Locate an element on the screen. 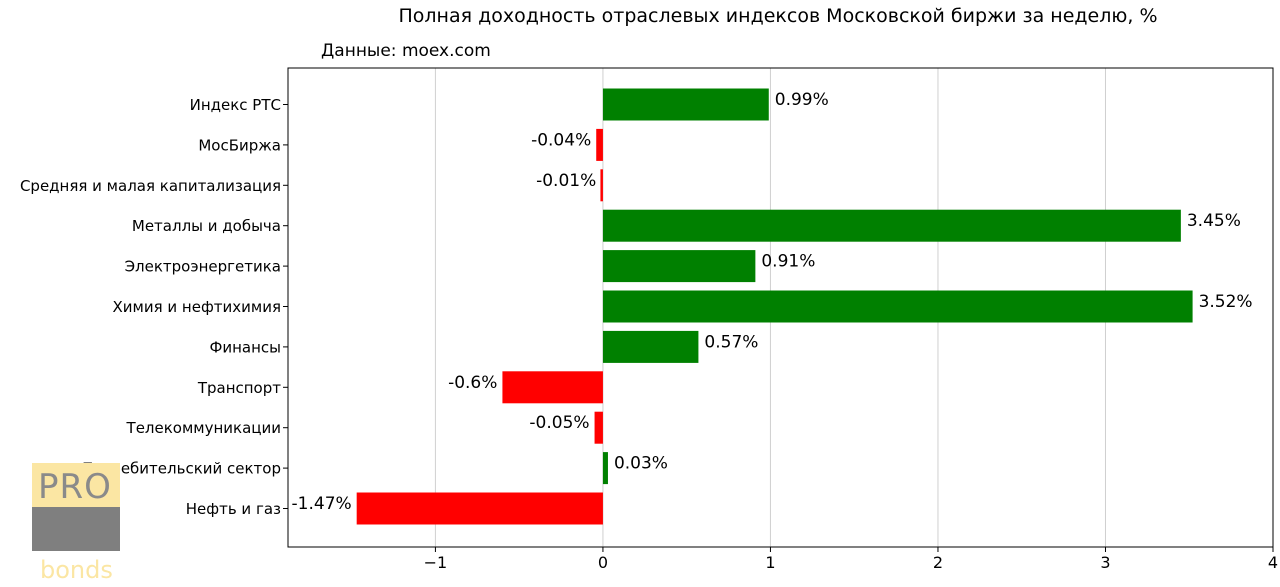 The image size is (1280, 587). x-tick-label: −1 is located at coordinates (436, 562).